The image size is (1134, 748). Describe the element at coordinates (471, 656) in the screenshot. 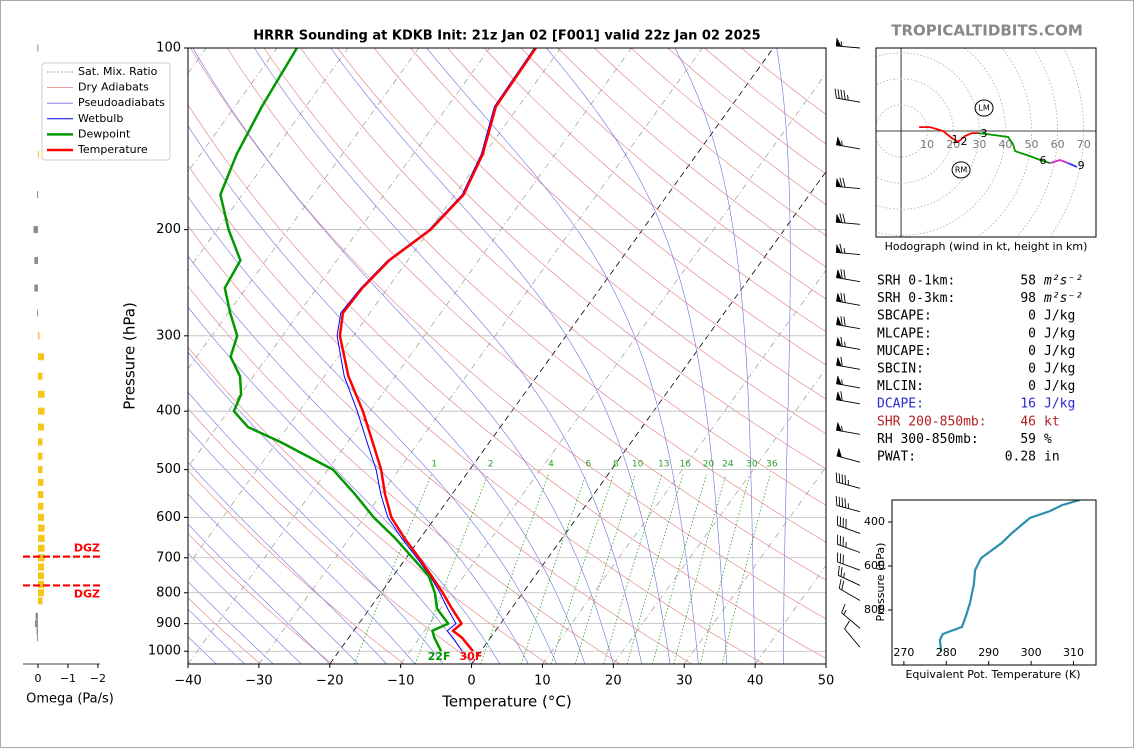

I see `surface-label: 30F` at that location.